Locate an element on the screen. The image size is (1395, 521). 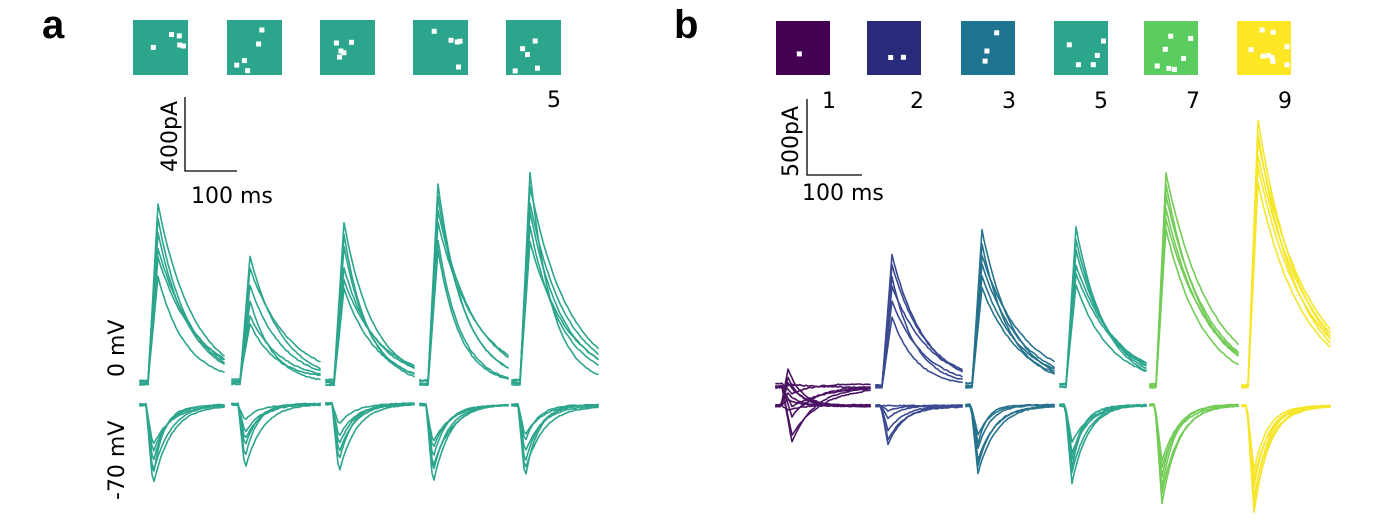
panel-b-pattern-1: 1 is located at coordinates (806, 67).